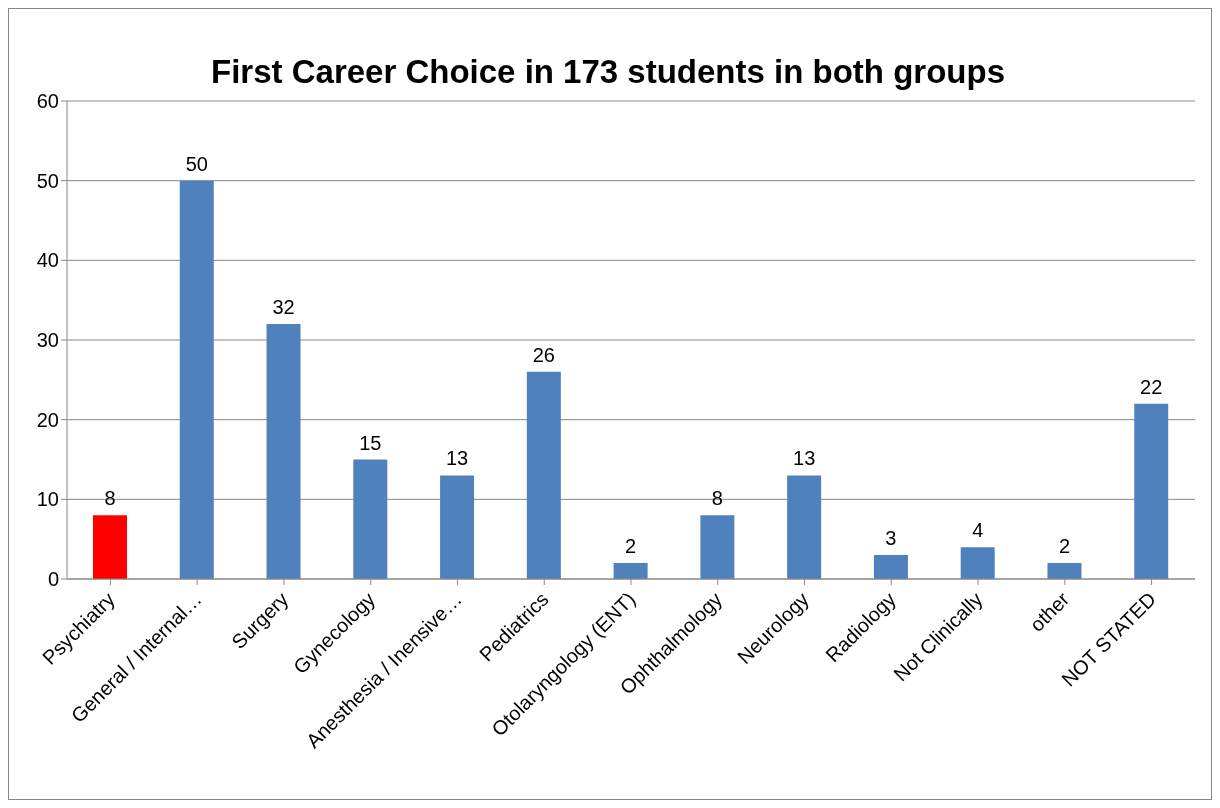 Image resolution: width=1220 pixels, height=808 pixels. Describe the element at coordinates (47, 419) in the screenshot. I see `y-tick-label: 20` at that location.